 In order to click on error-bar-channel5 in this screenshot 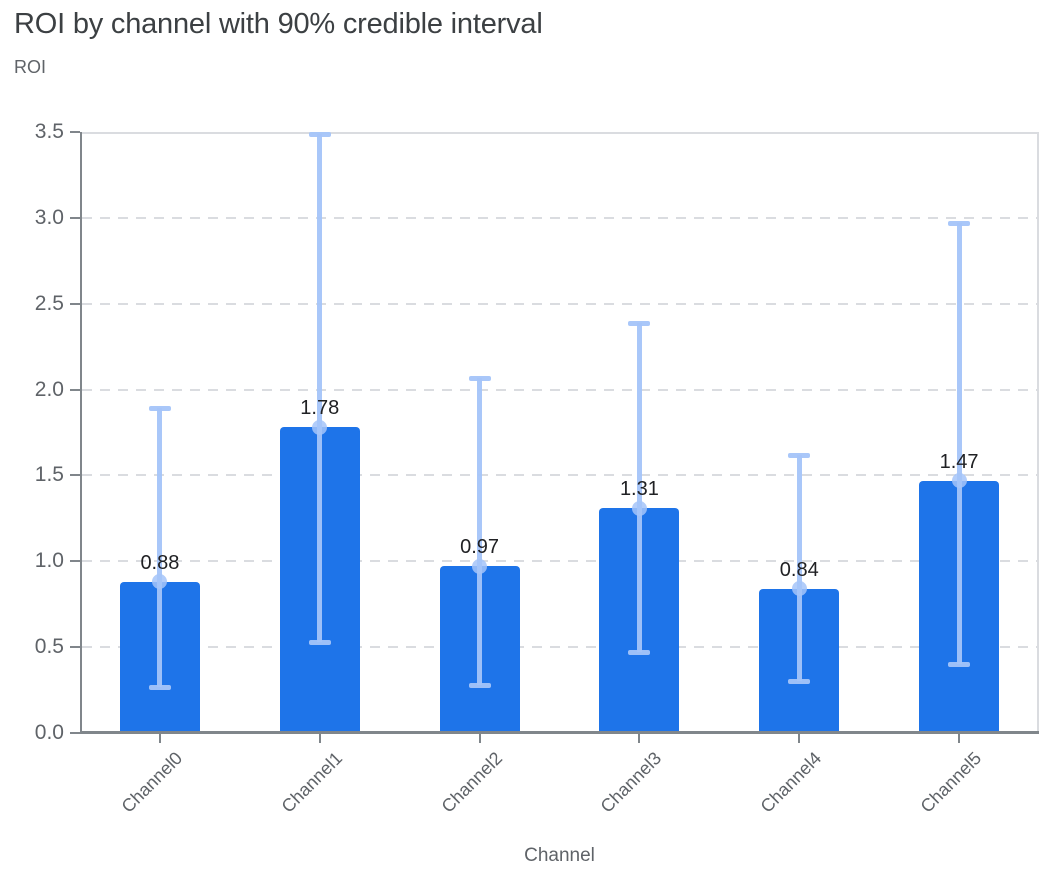, I will do `click(959, 444)`.